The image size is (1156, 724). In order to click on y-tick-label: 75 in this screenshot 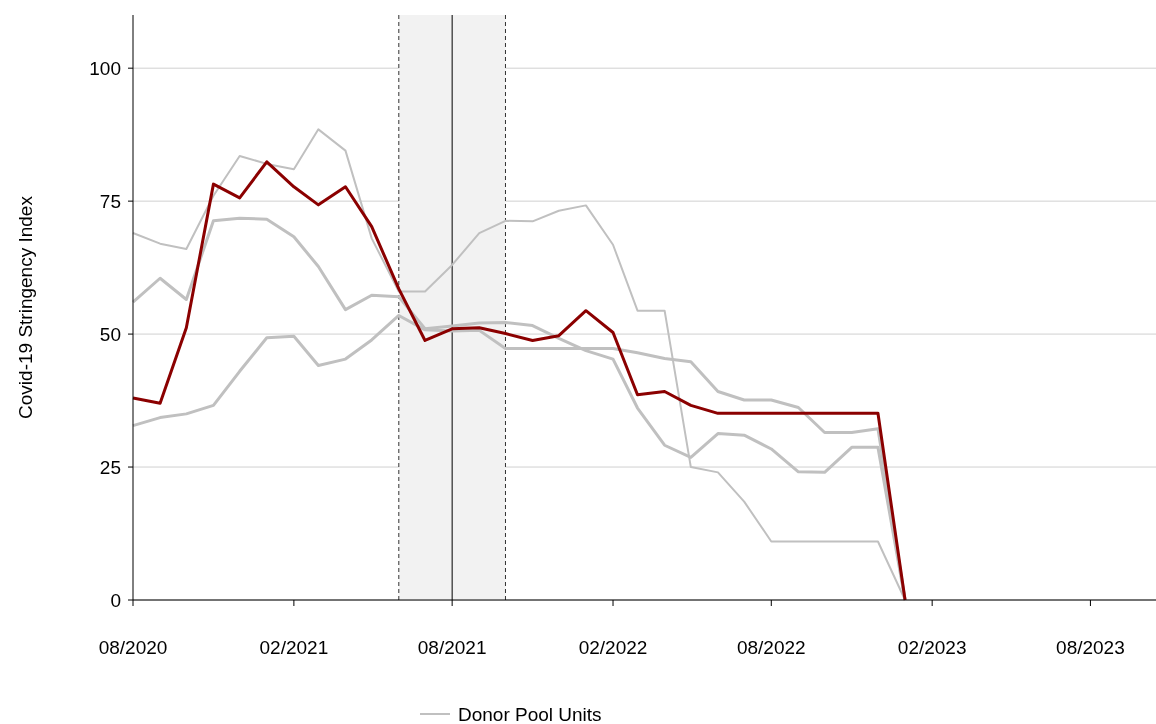, I will do `click(110, 202)`.